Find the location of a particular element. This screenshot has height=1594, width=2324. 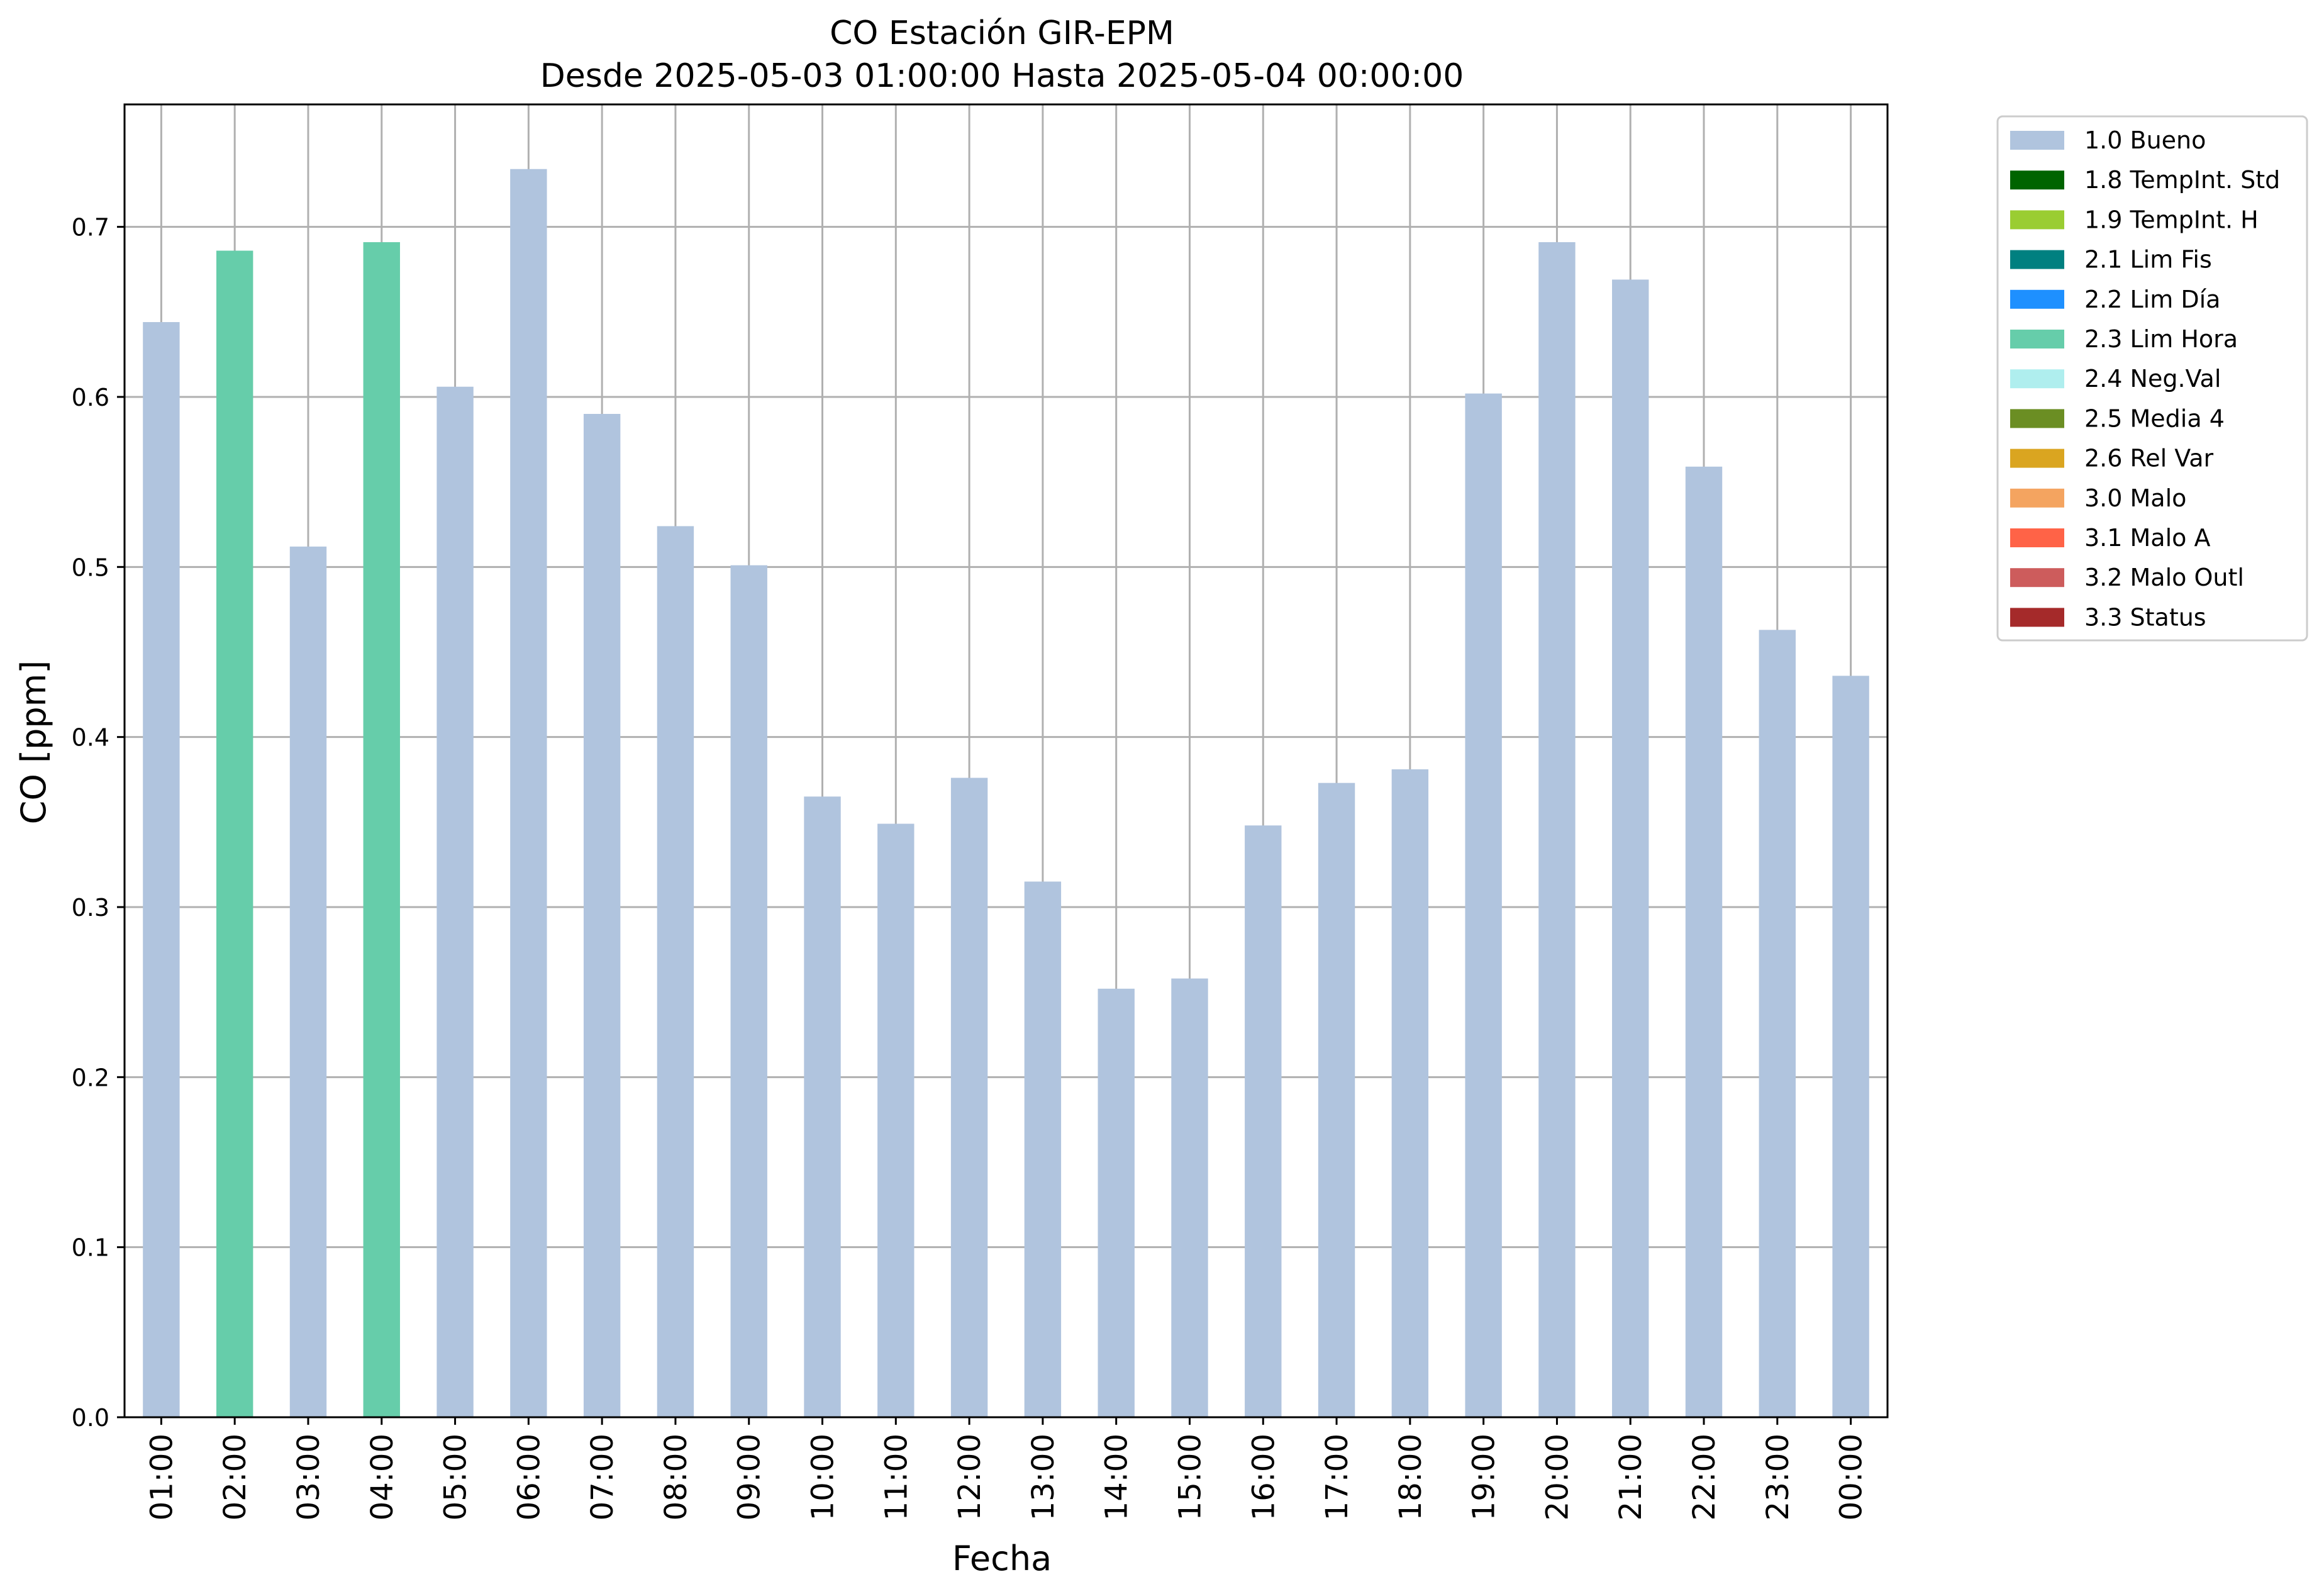

y-tick-label: 0.6 is located at coordinates (90, 397).